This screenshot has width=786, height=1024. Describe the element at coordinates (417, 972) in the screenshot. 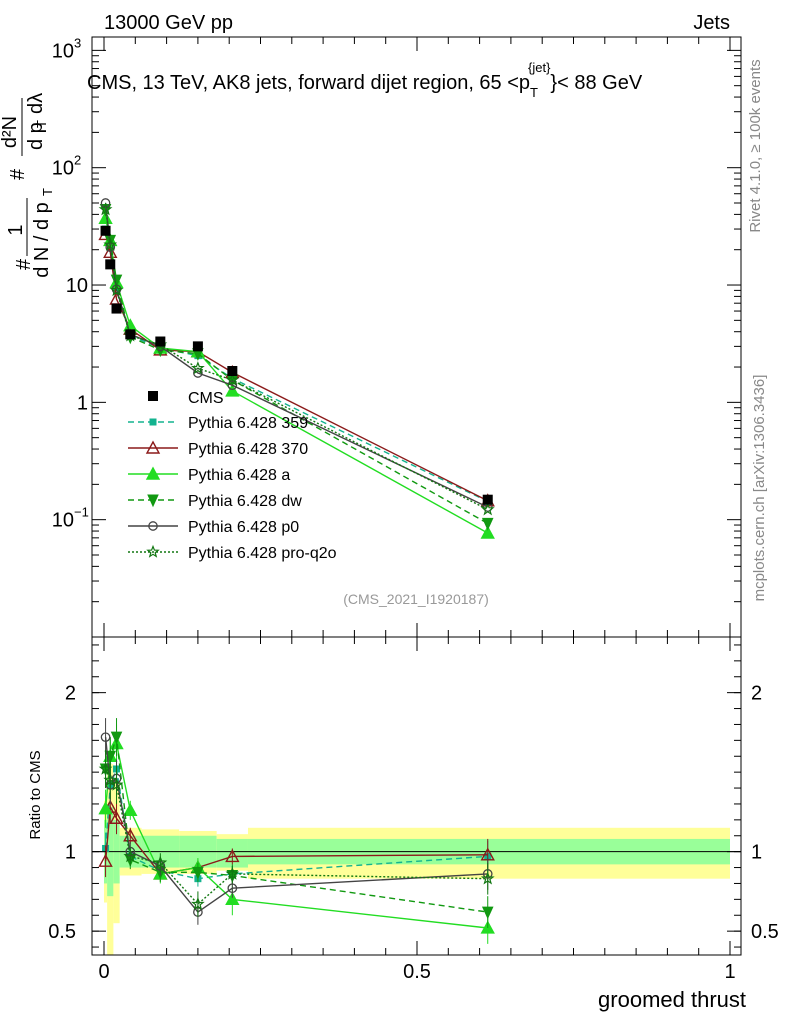

I see `x-tick-label: 0.5` at that location.